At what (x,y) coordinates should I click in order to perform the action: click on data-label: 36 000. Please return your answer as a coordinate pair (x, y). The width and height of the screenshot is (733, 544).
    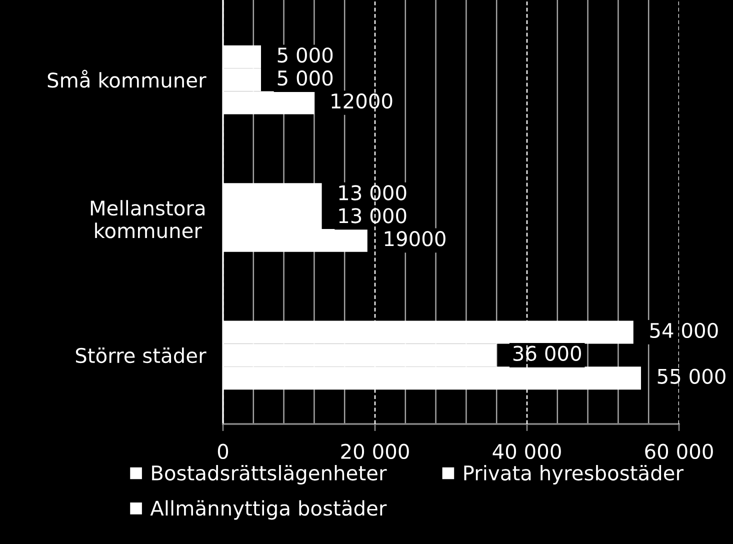
    Looking at the image, I should click on (547, 354).